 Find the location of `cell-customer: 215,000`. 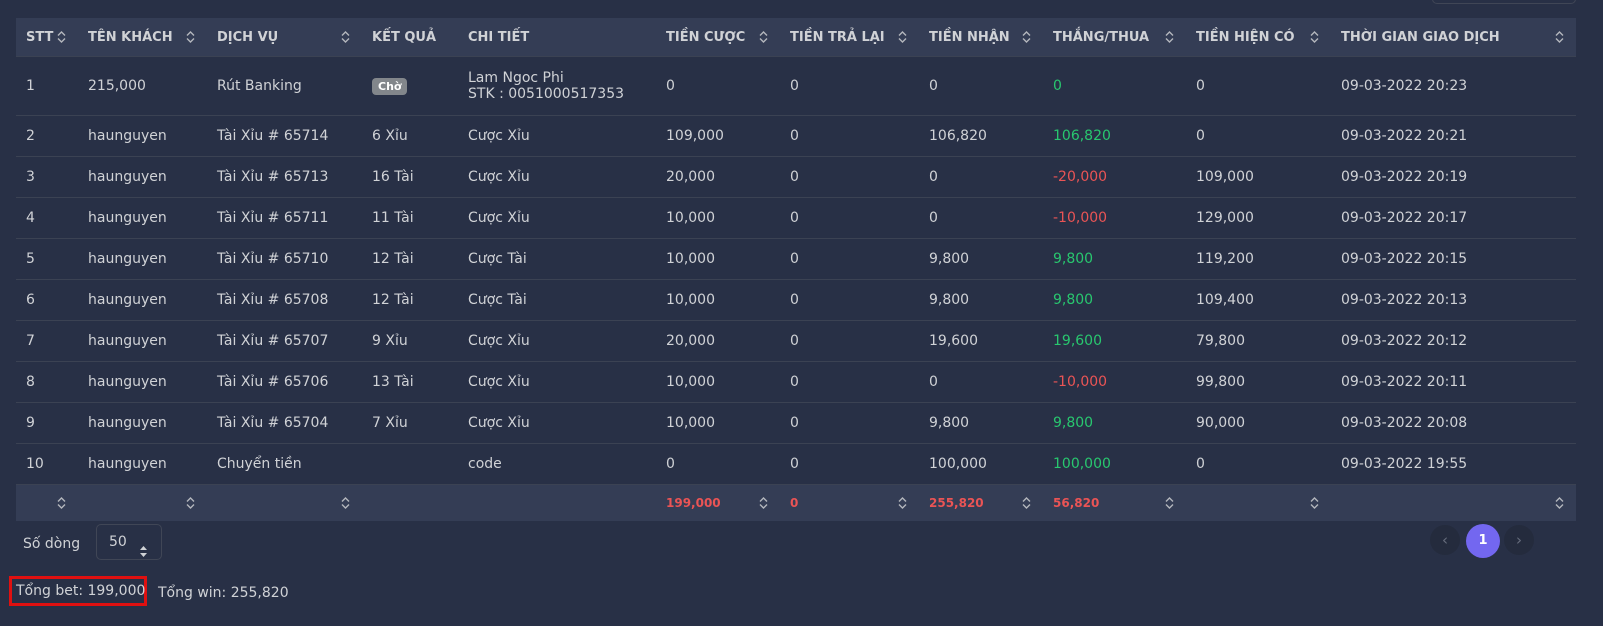

cell-customer: 215,000 is located at coordinates (142, 86).